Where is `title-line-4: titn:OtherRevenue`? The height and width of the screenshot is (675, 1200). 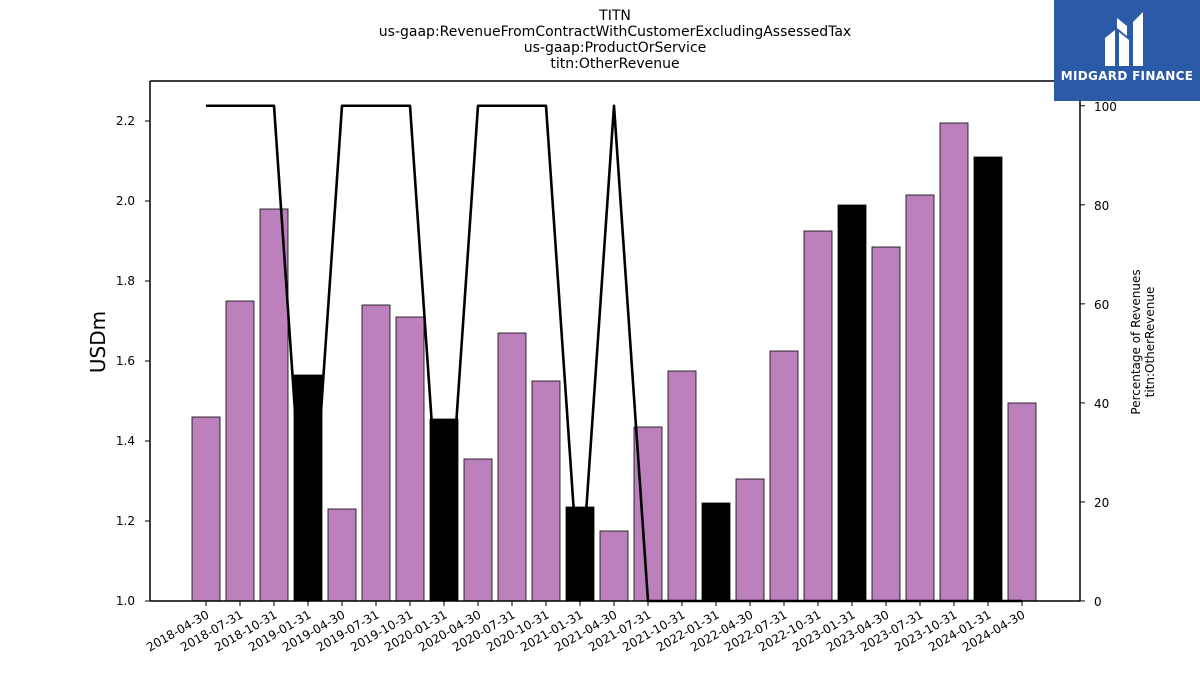 title-line-4: titn:OtherRevenue is located at coordinates (614, 64).